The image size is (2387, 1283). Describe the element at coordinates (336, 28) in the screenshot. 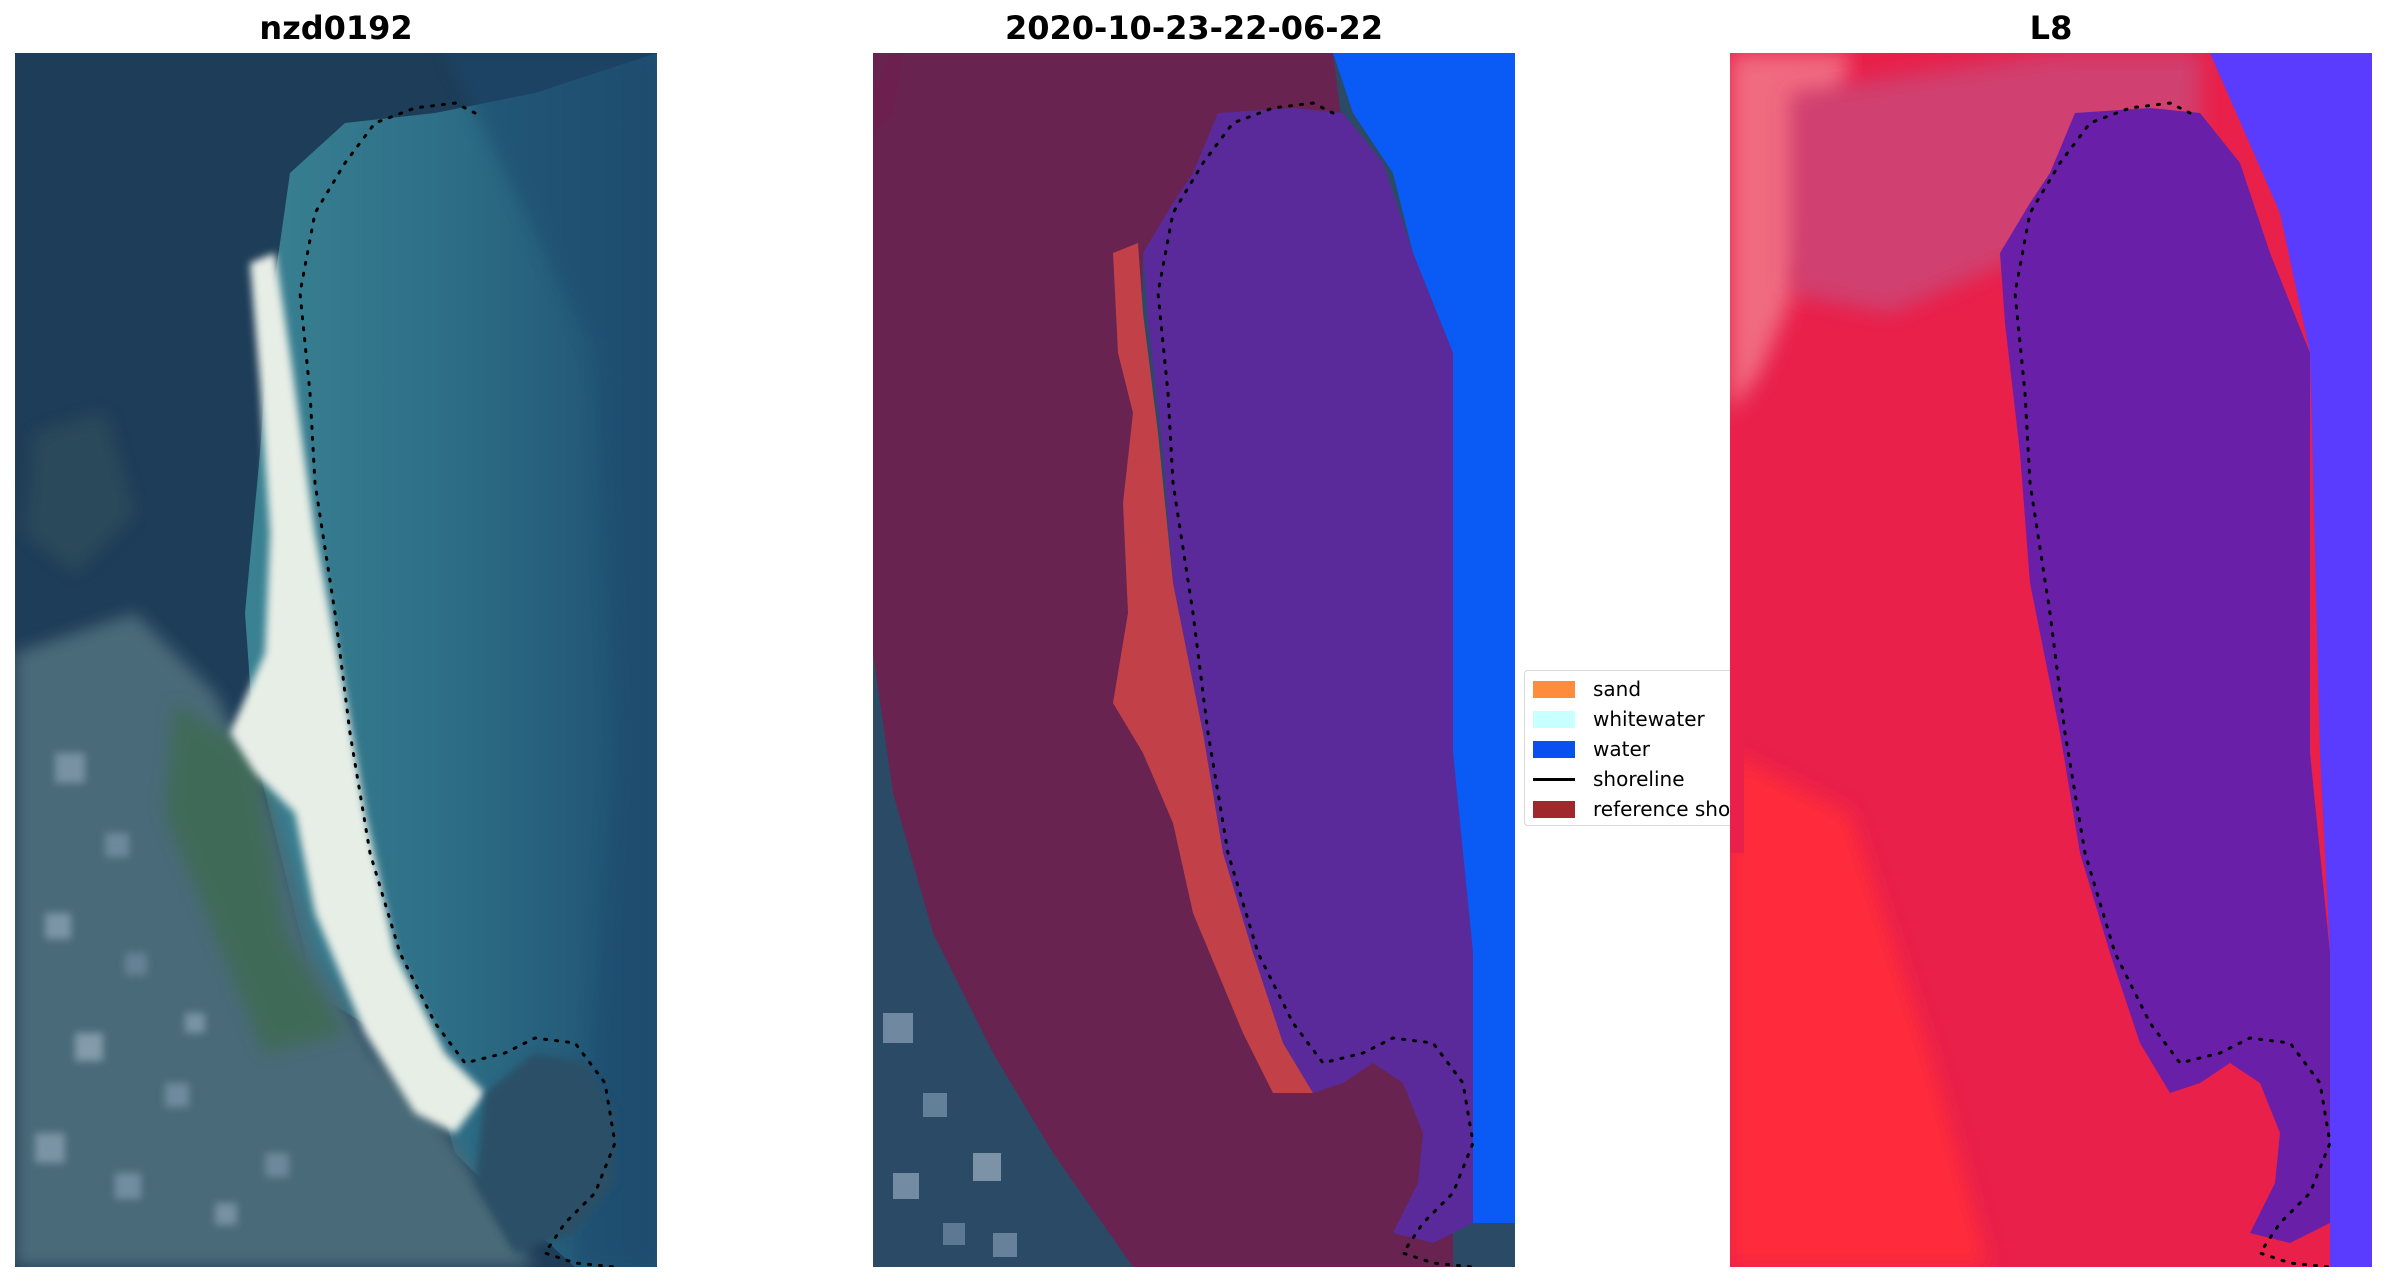

I see `rgb-image-title: nzd0192` at that location.